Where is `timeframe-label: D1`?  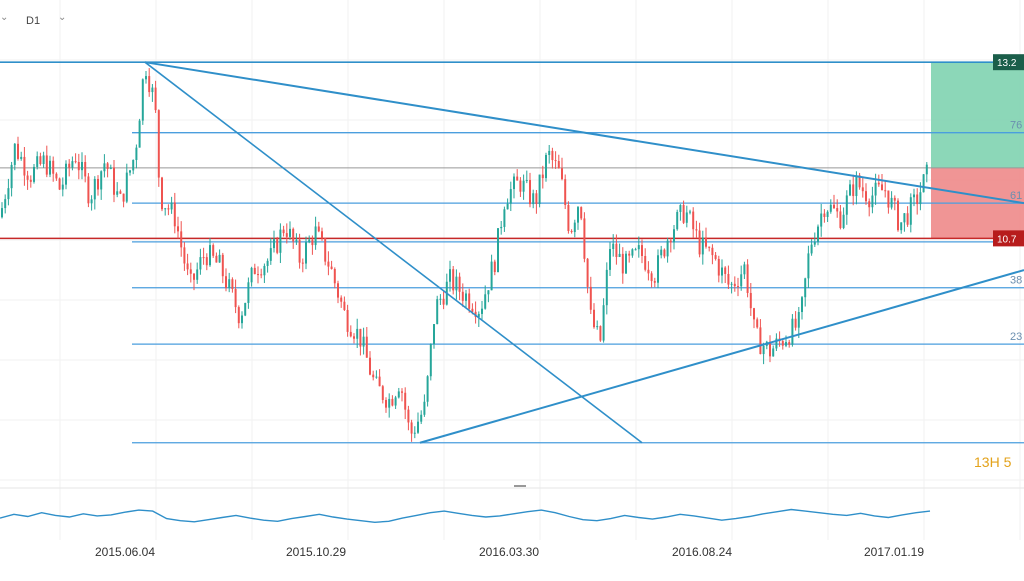 timeframe-label: D1 is located at coordinates (33, 21).